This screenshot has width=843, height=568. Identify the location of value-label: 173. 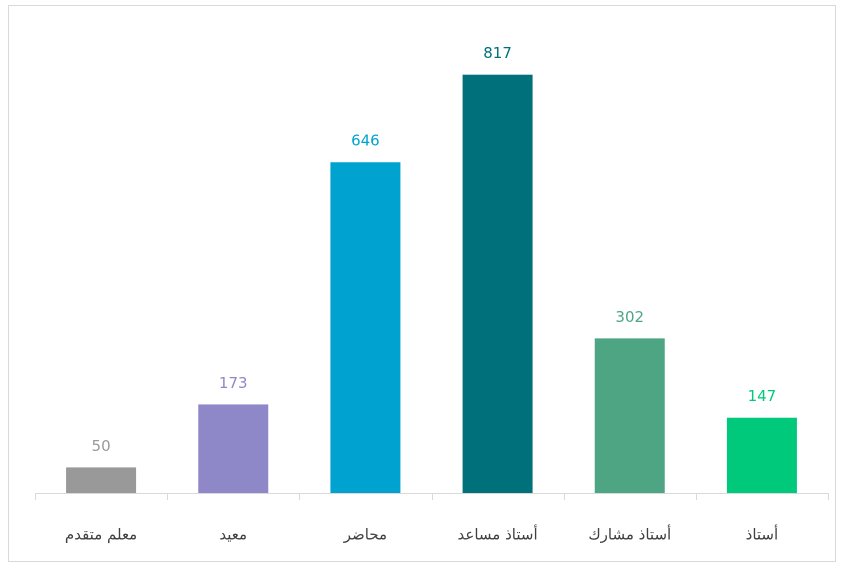
(233, 383).